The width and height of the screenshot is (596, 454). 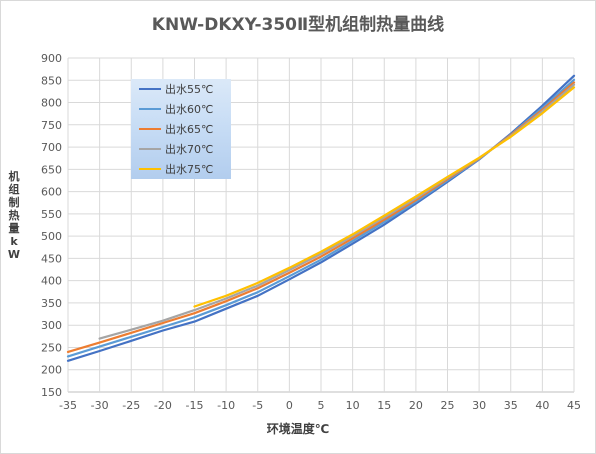 I want to click on legend-label-55: 出水55℃, so click(x=189, y=89).